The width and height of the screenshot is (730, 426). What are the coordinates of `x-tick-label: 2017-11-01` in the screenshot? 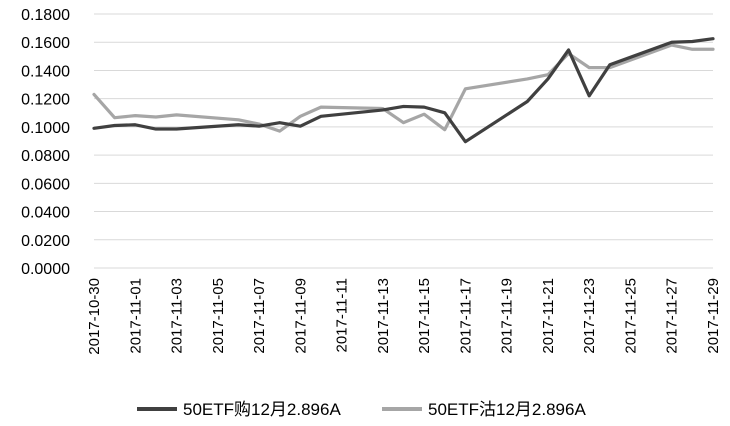 It's located at (135, 316).